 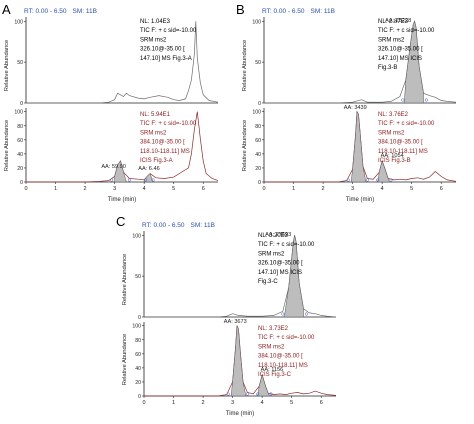 I want to click on top-info-line: Fig.3-B, so click(x=387, y=68).